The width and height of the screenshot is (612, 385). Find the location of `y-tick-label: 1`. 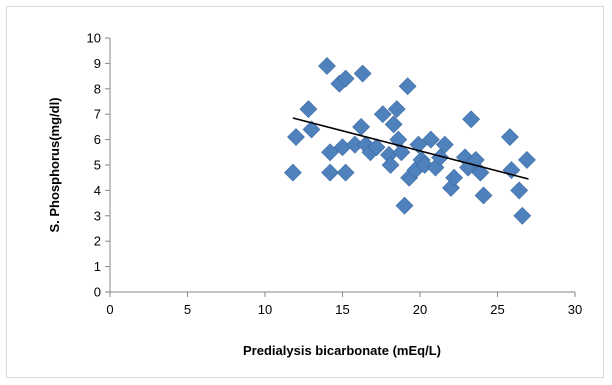

y-tick-label: 1 is located at coordinates (97, 266).